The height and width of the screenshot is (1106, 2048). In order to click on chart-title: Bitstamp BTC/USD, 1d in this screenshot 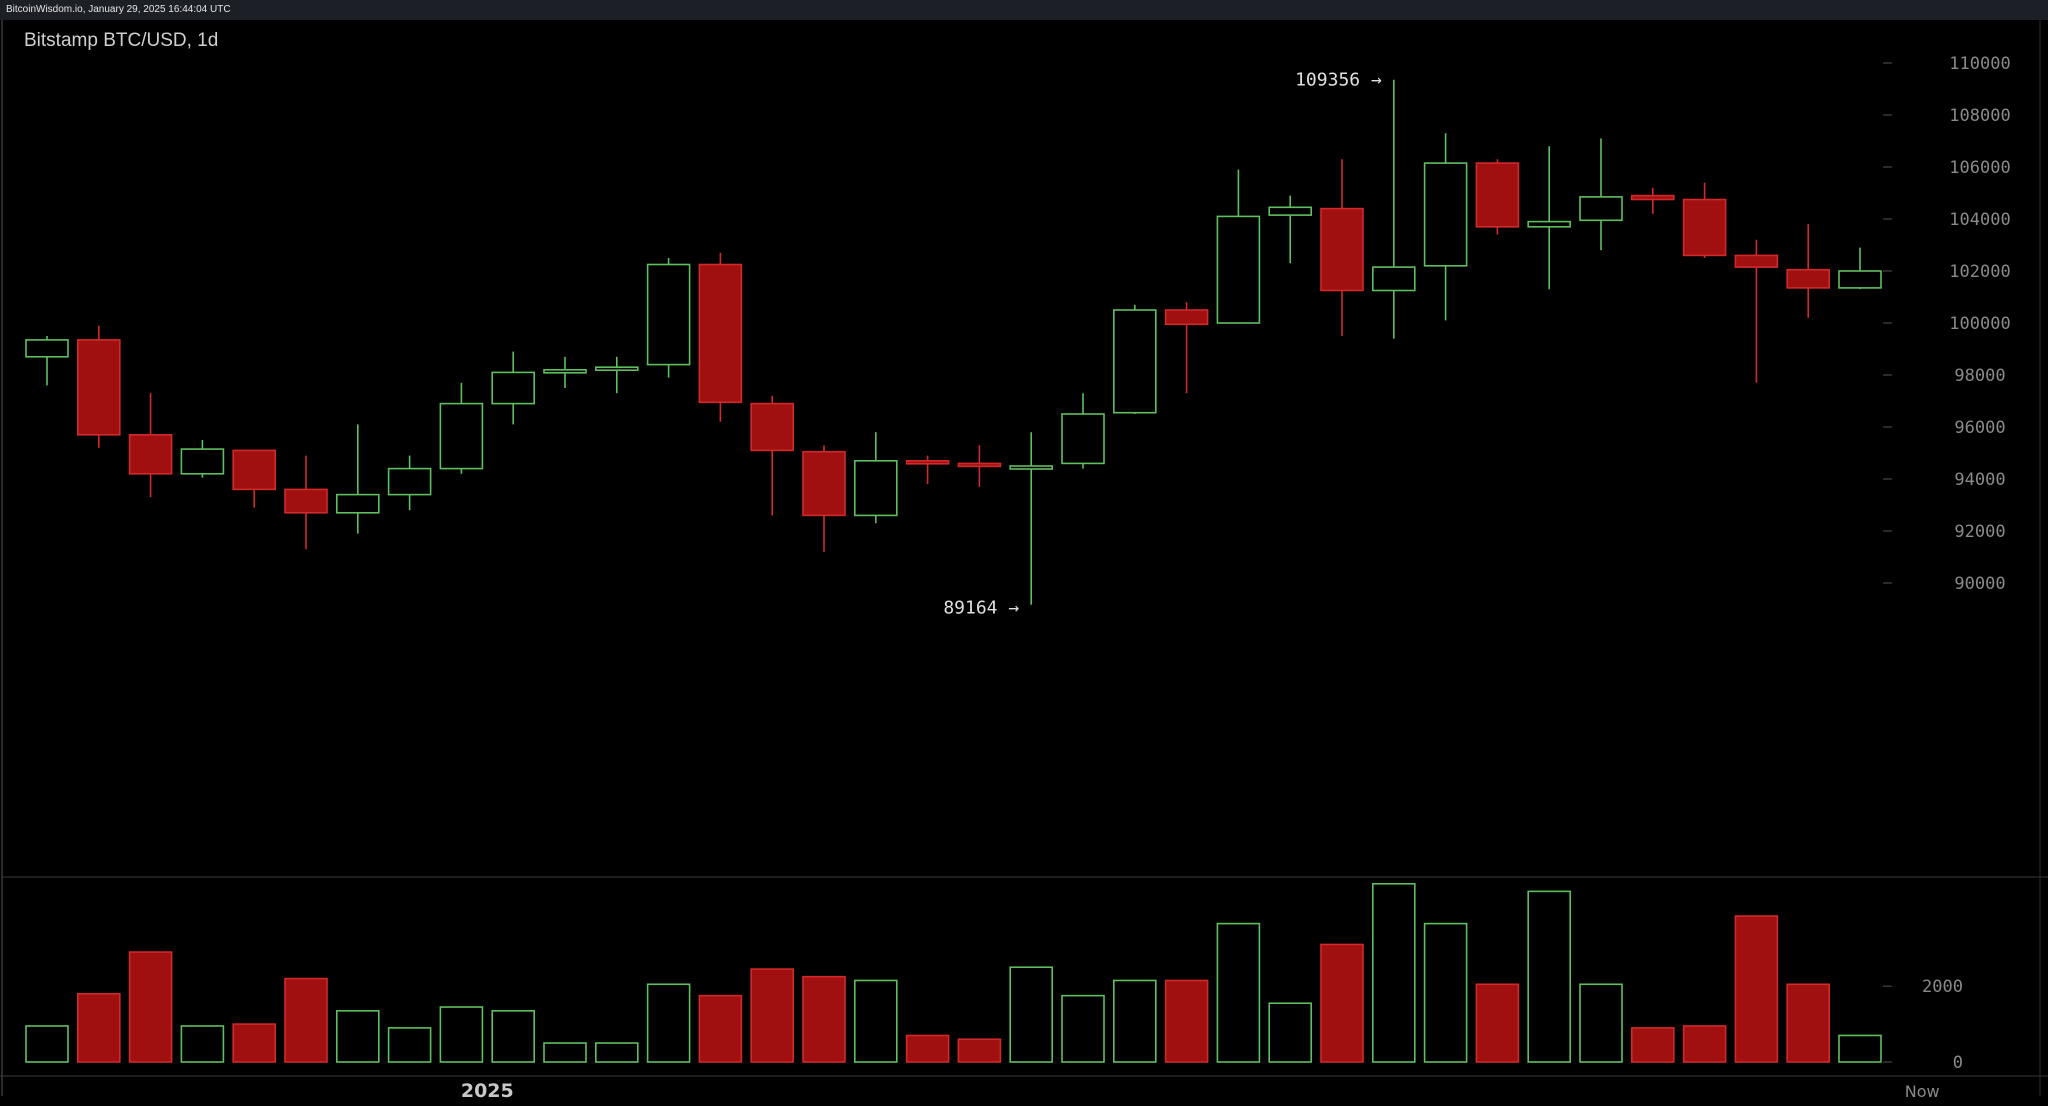, I will do `click(121, 40)`.